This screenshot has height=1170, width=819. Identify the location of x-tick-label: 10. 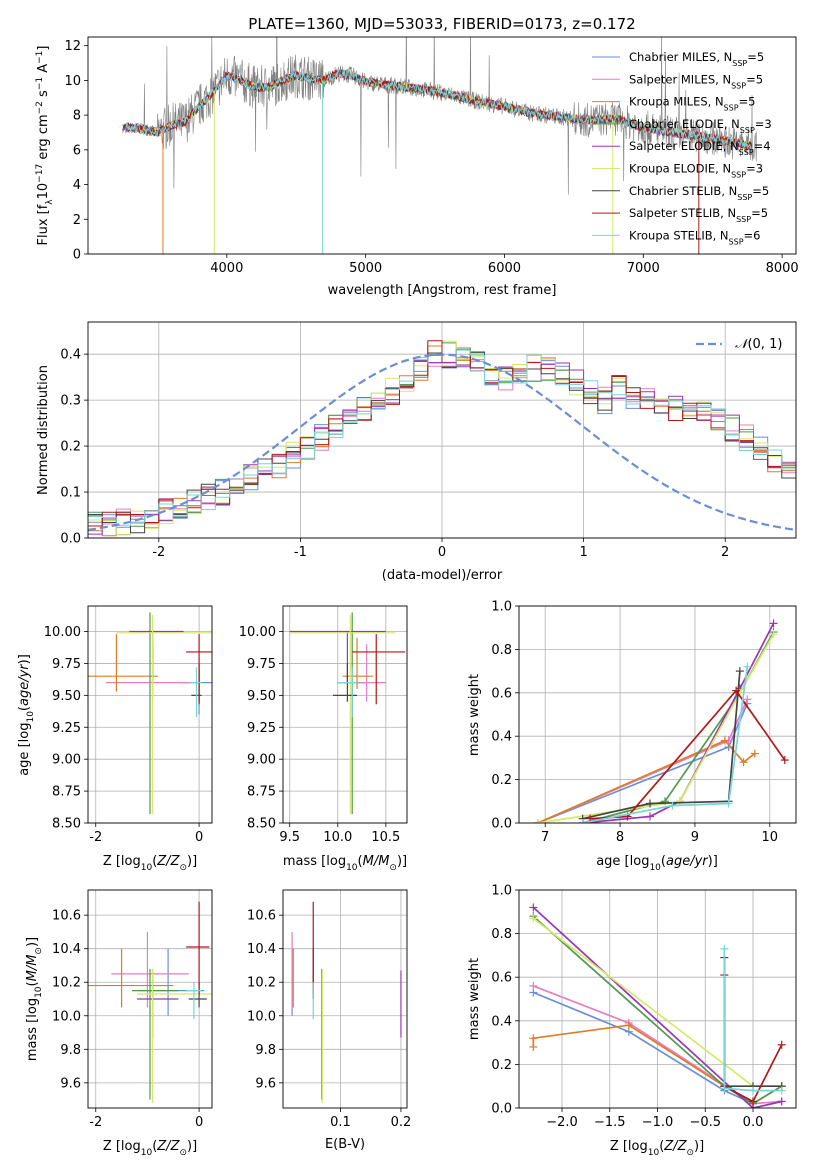
(770, 837).